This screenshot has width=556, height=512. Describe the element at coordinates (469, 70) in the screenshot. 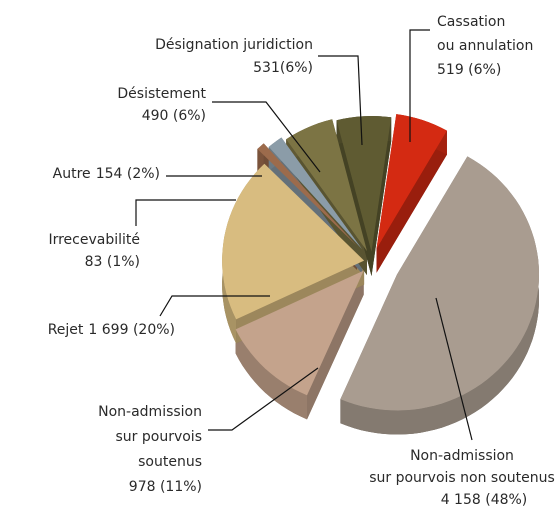

I see `value-label: 519 (6%)` at that location.